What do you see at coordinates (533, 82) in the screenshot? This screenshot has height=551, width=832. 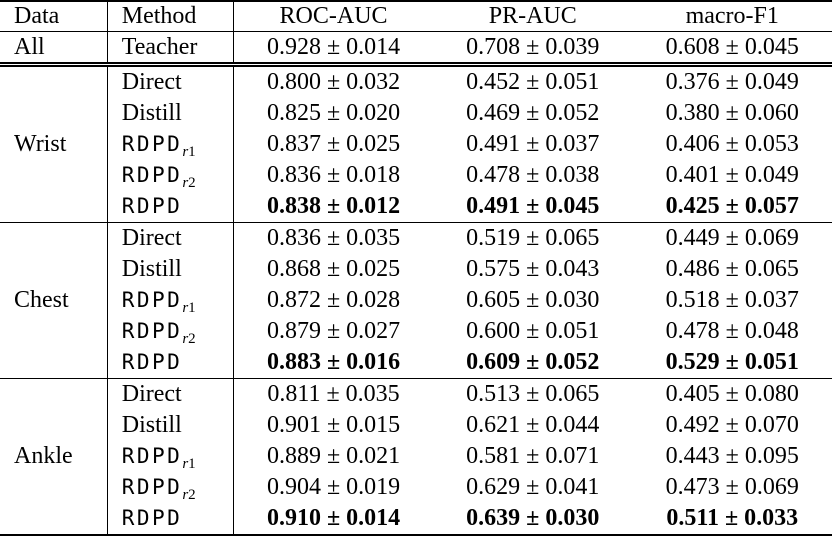 I see `metric-value: 0.452 ± 0.051` at bounding box center [533, 82].